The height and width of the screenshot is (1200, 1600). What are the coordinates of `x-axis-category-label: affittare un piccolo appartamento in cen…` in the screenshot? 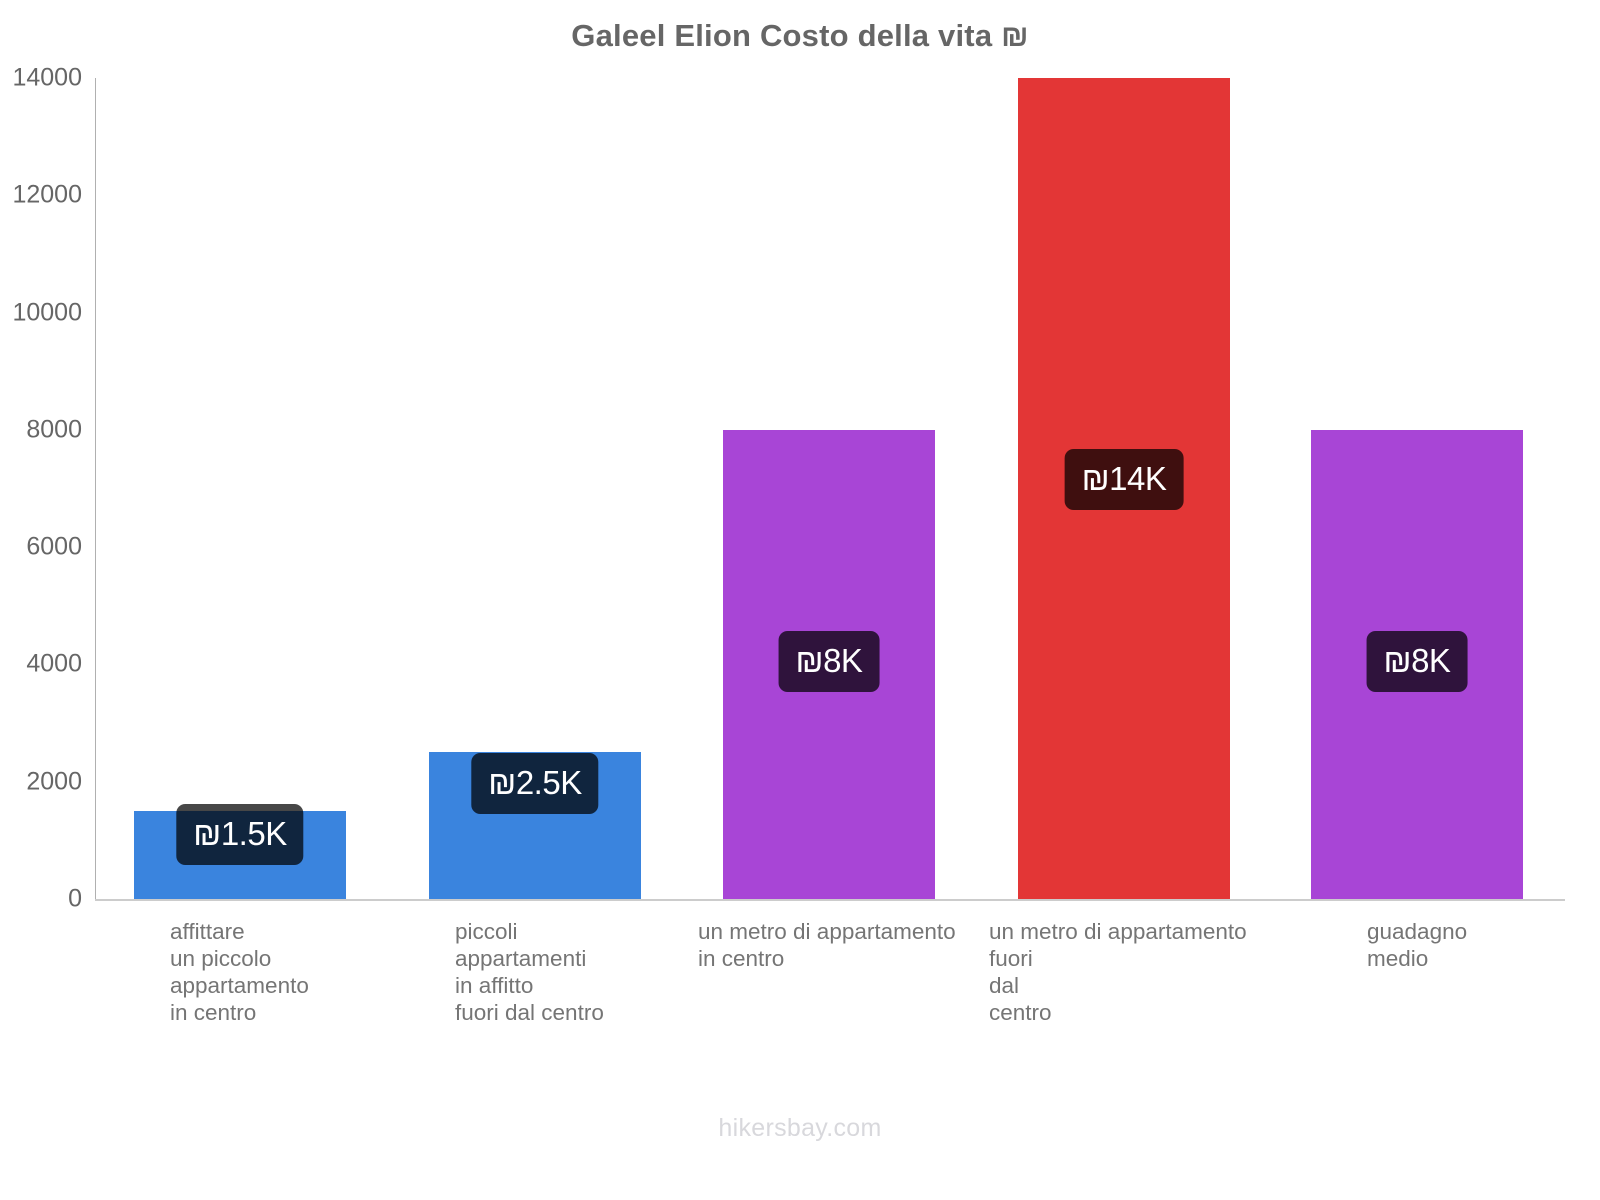 It's located at (239, 972).